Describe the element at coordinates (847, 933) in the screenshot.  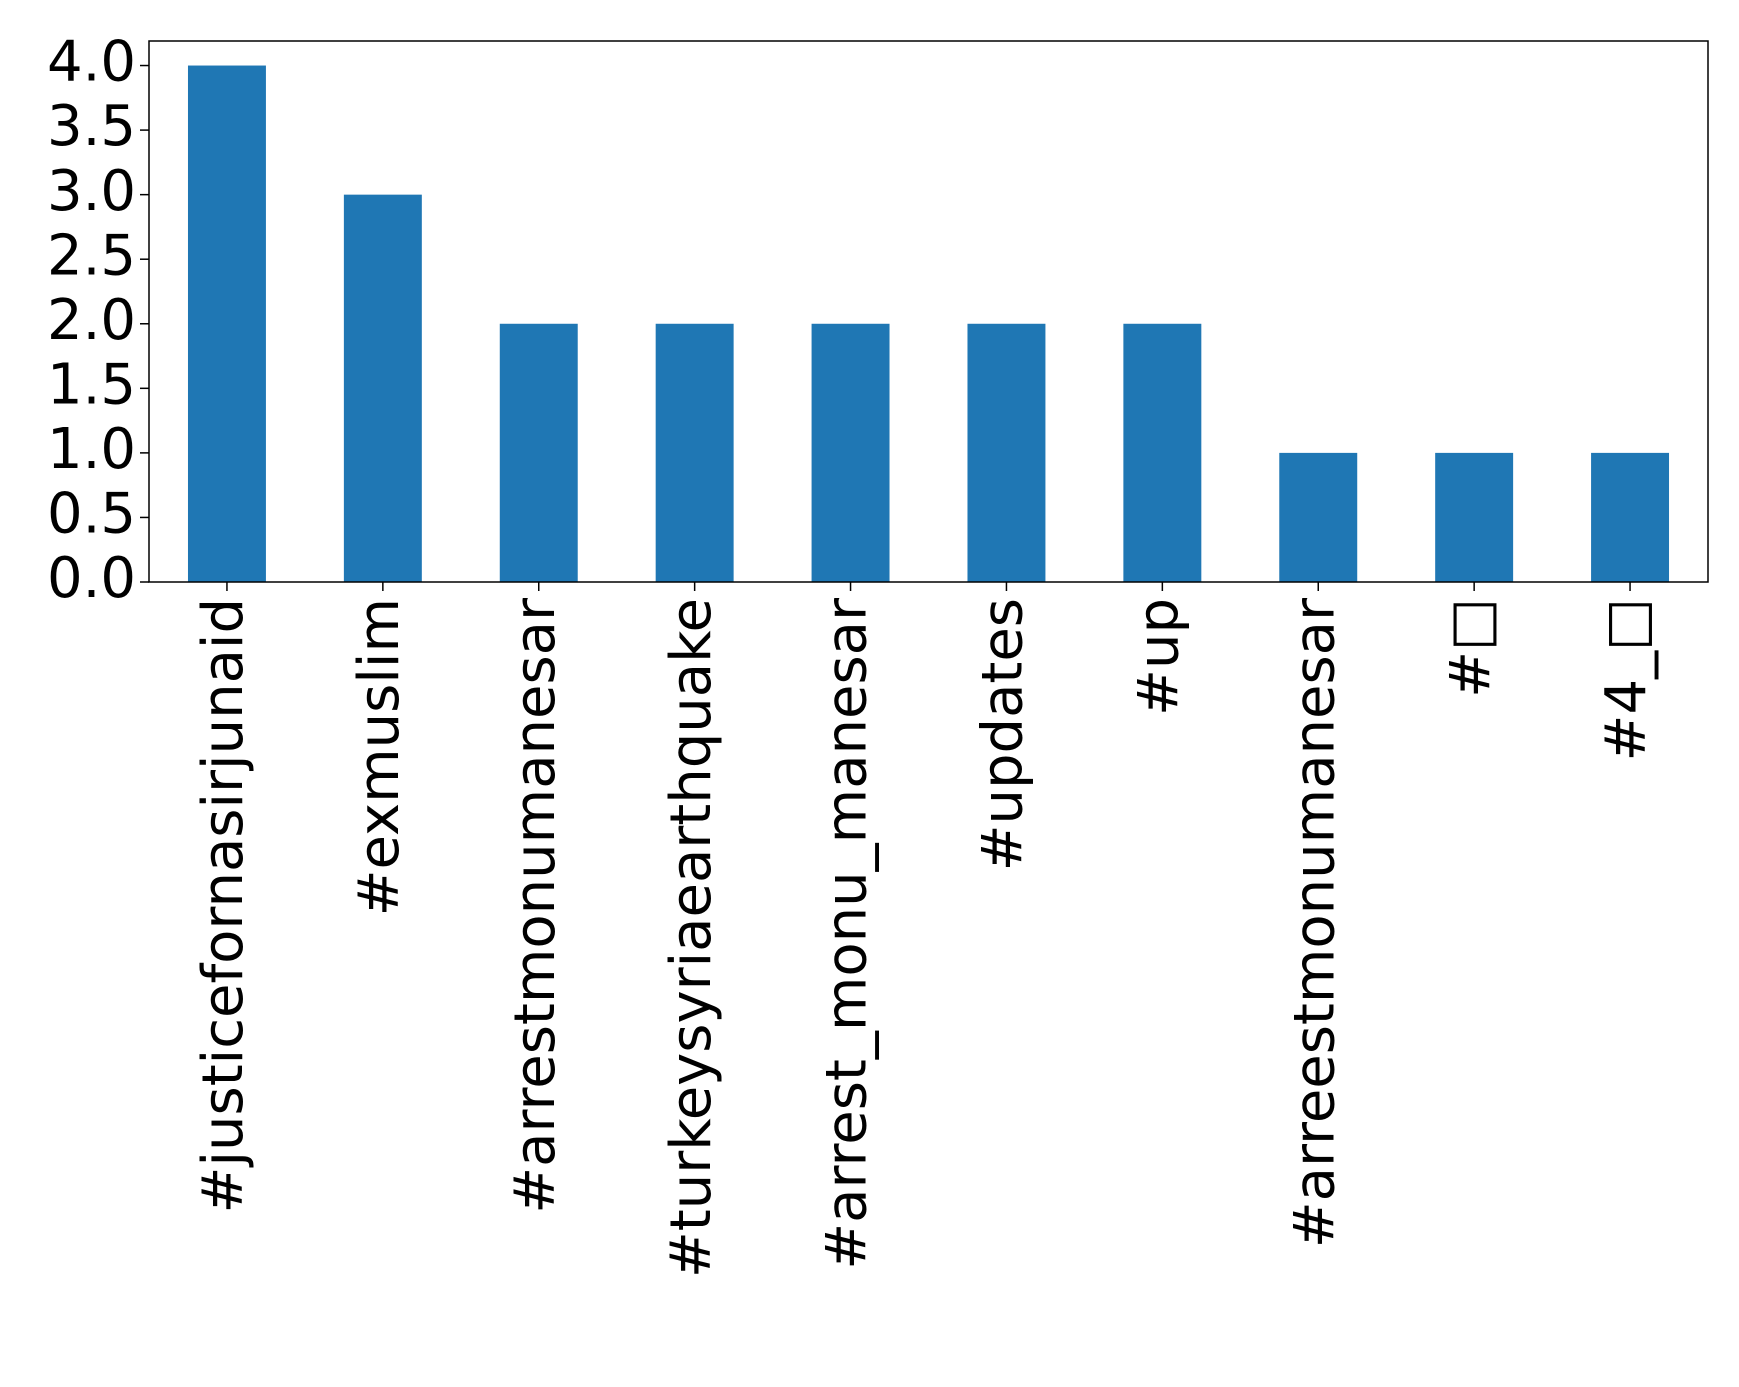
I see `x-tick-label: #arrest_monu_manesar` at that location.